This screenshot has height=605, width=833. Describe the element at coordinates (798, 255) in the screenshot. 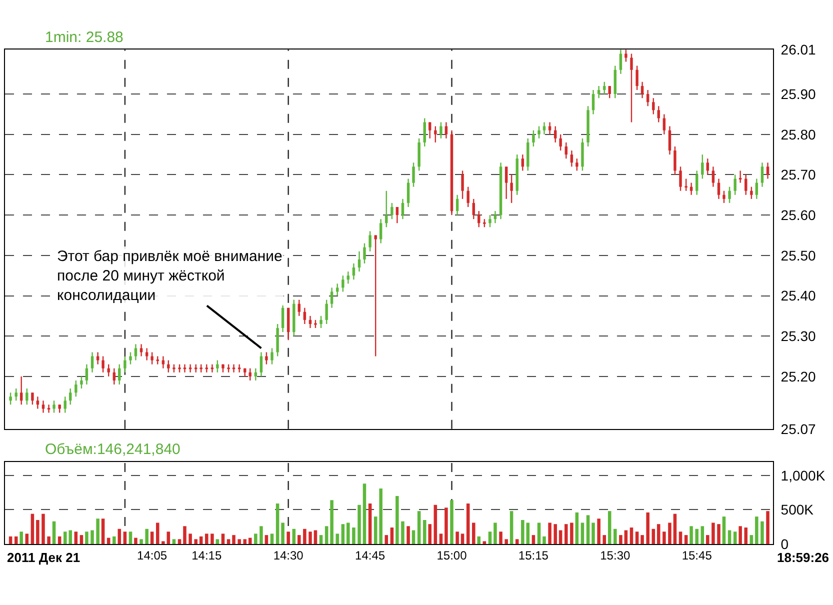

I see `y-tick-label: 25.50` at that location.